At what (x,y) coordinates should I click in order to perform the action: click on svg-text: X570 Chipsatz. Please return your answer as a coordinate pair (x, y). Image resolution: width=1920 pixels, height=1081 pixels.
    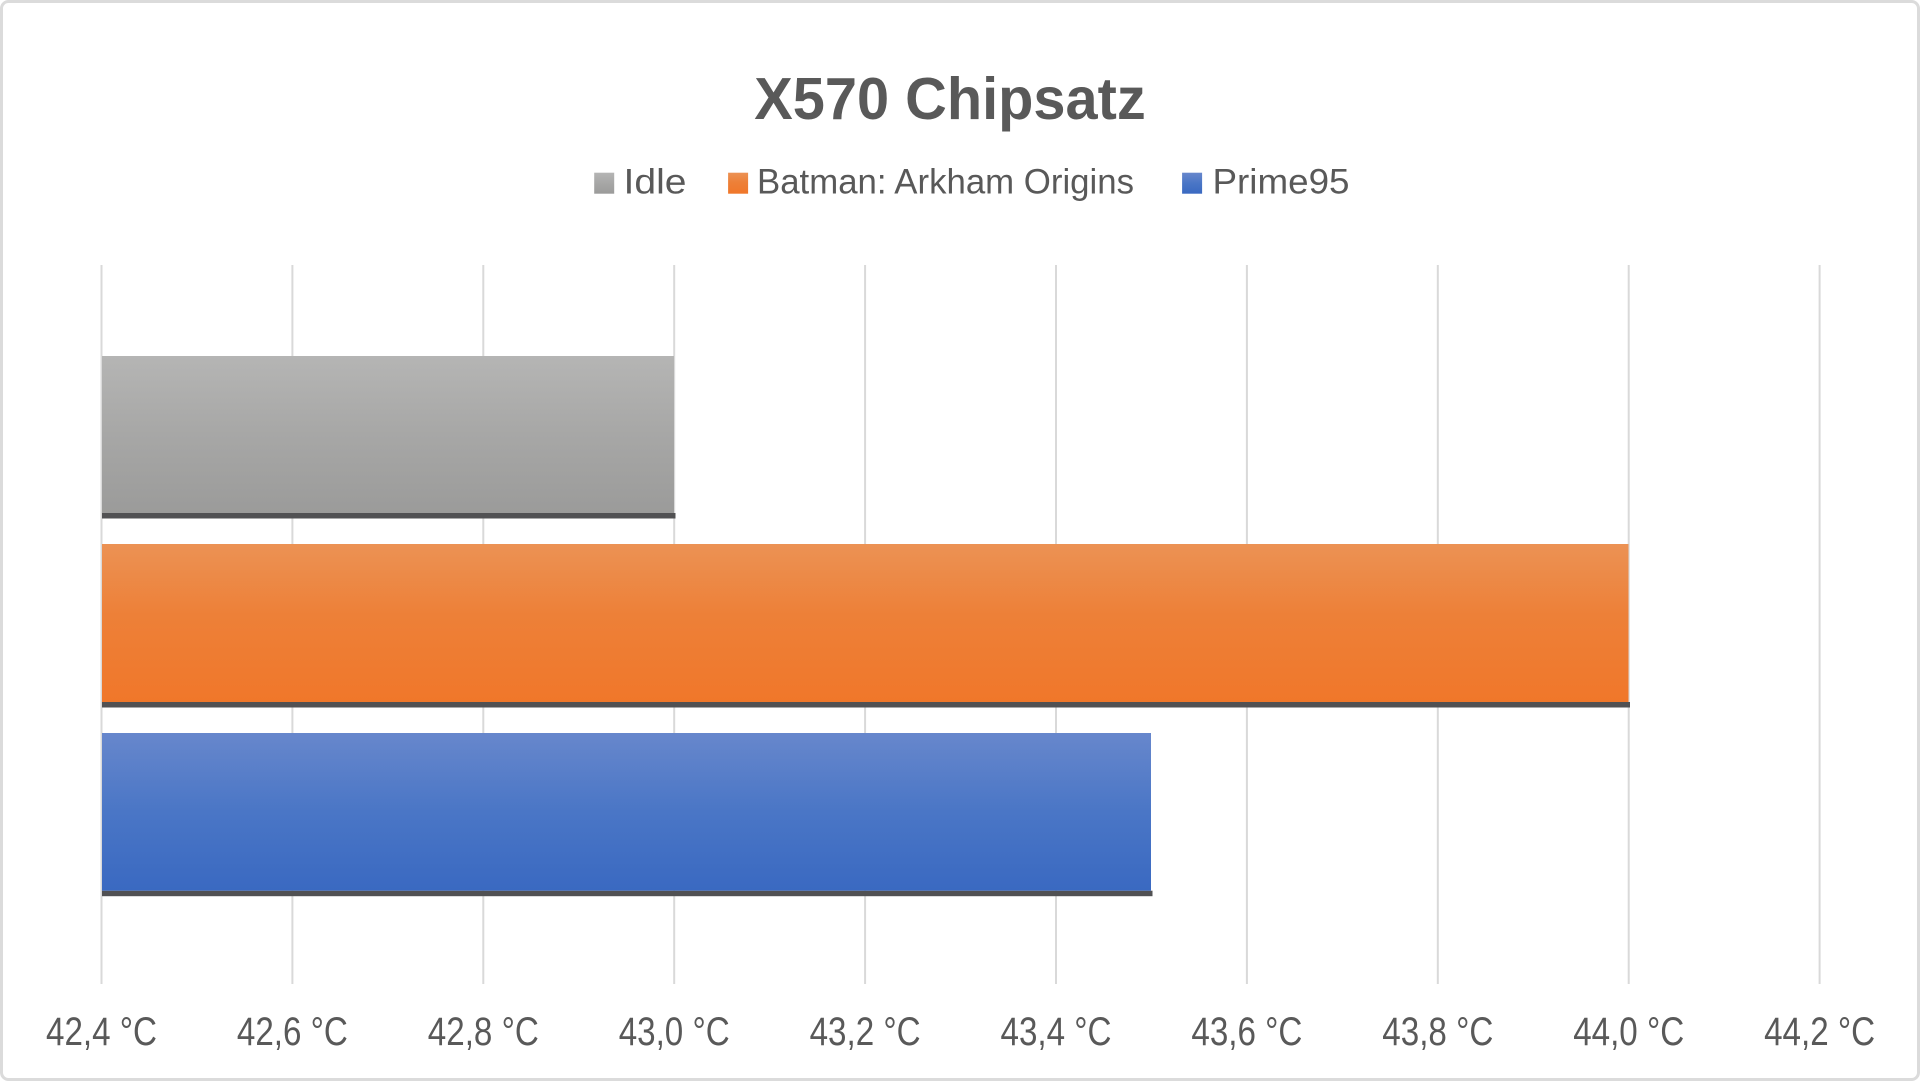
    Looking at the image, I should click on (950, 98).